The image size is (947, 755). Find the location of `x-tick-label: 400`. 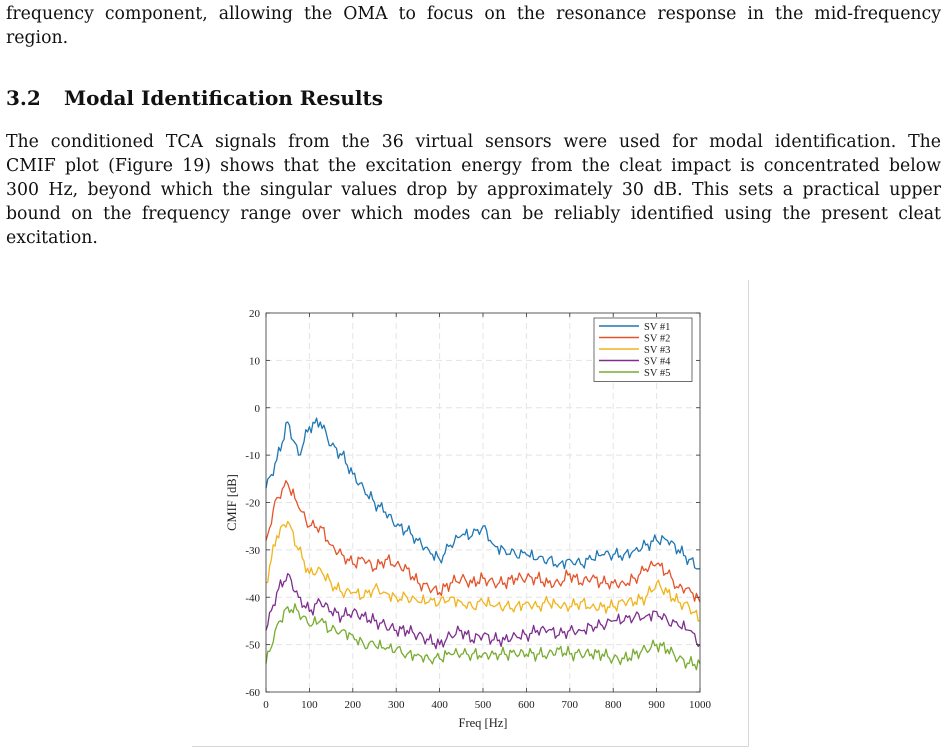

x-tick-label: 400 is located at coordinates (439, 705).